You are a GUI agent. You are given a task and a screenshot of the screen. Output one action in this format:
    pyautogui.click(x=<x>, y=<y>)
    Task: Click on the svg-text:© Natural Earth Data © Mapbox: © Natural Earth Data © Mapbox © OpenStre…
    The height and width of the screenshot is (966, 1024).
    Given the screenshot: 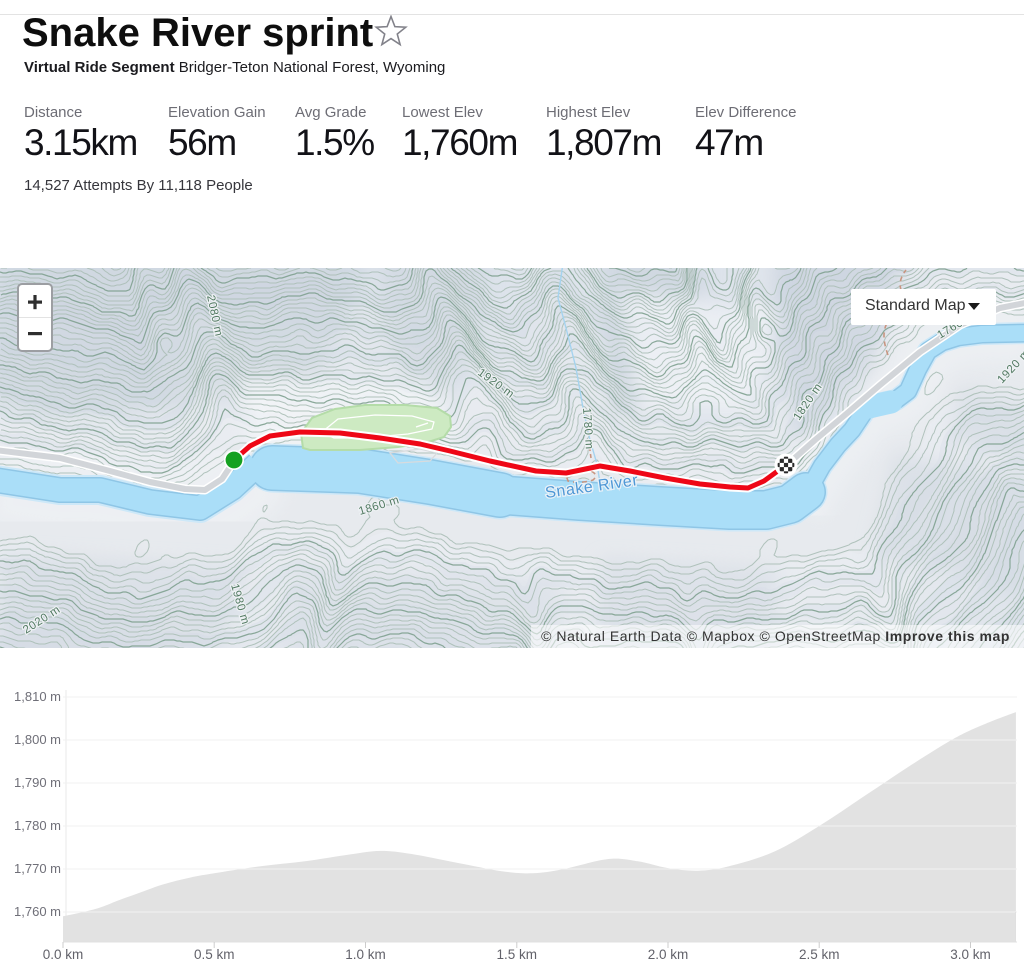 What is the action you would take?
    pyautogui.click(x=775, y=636)
    